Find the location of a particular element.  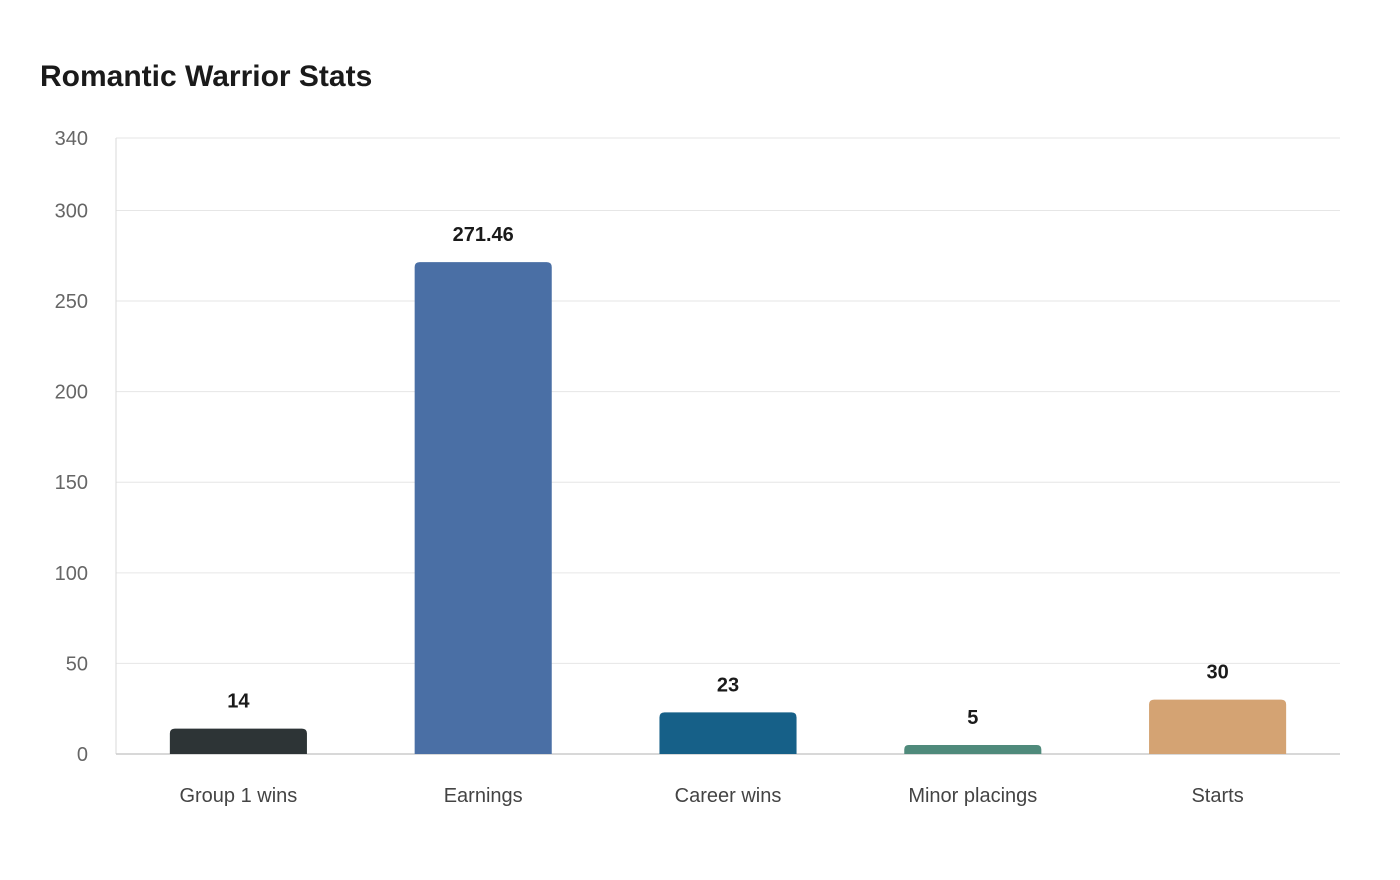

y-tick-label: 50 is located at coordinates (77, 664).